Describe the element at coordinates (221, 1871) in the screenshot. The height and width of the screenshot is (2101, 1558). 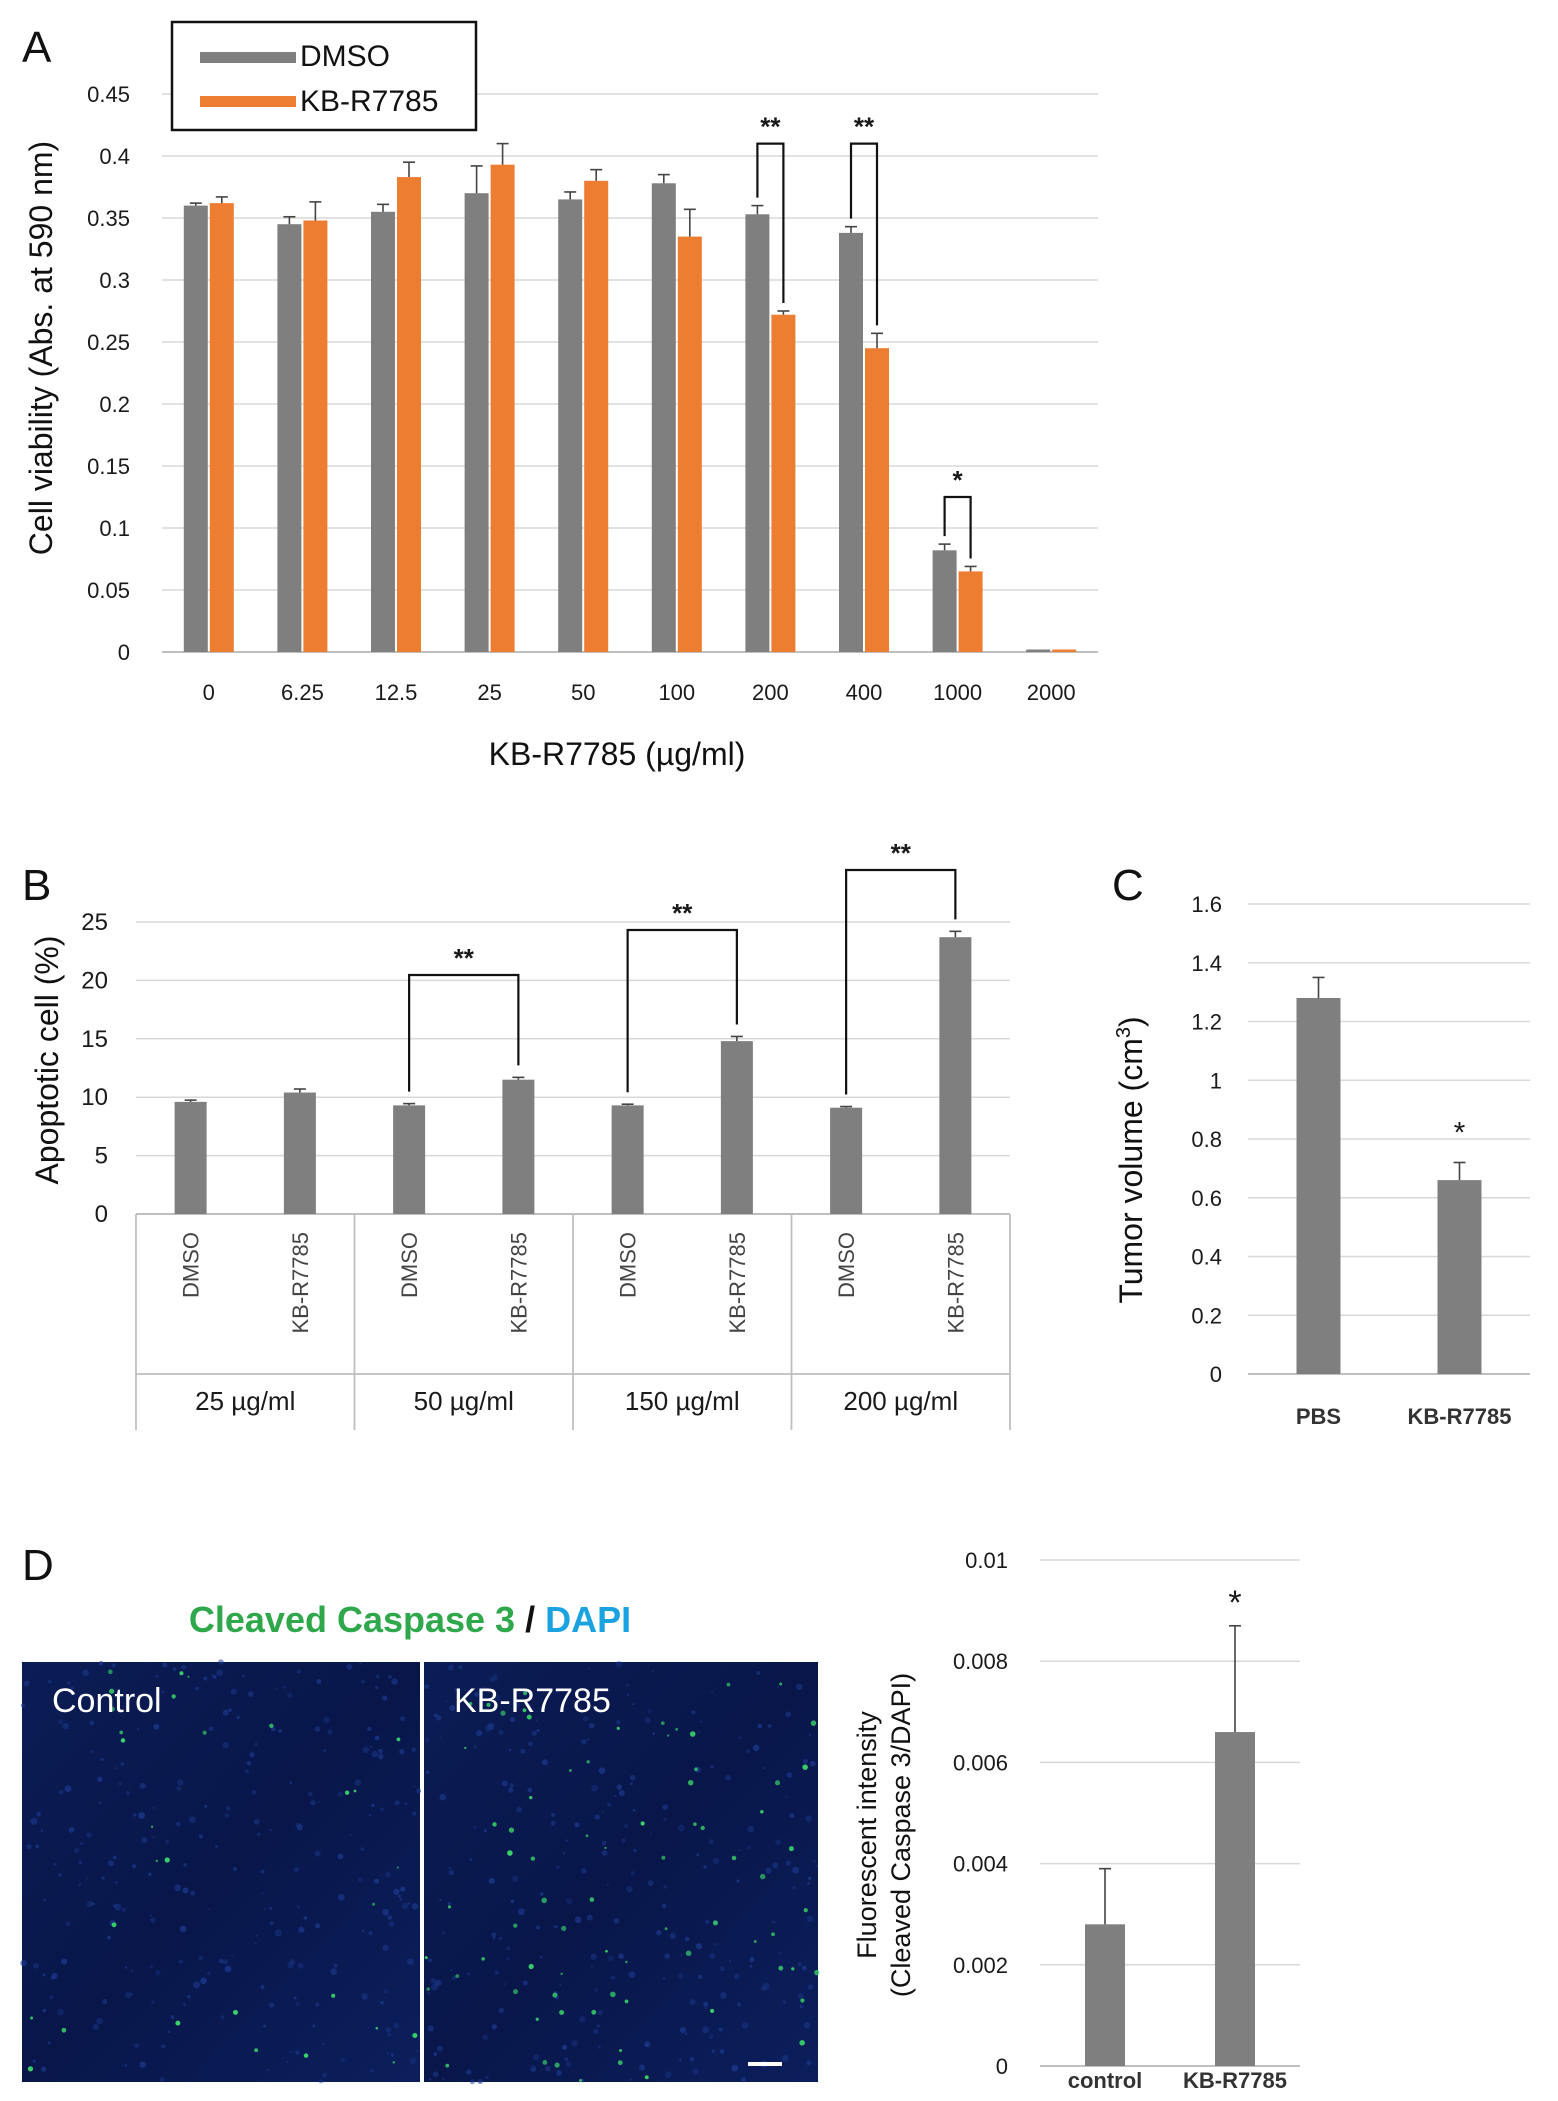
I see `micrograph-control: Control` at that location.